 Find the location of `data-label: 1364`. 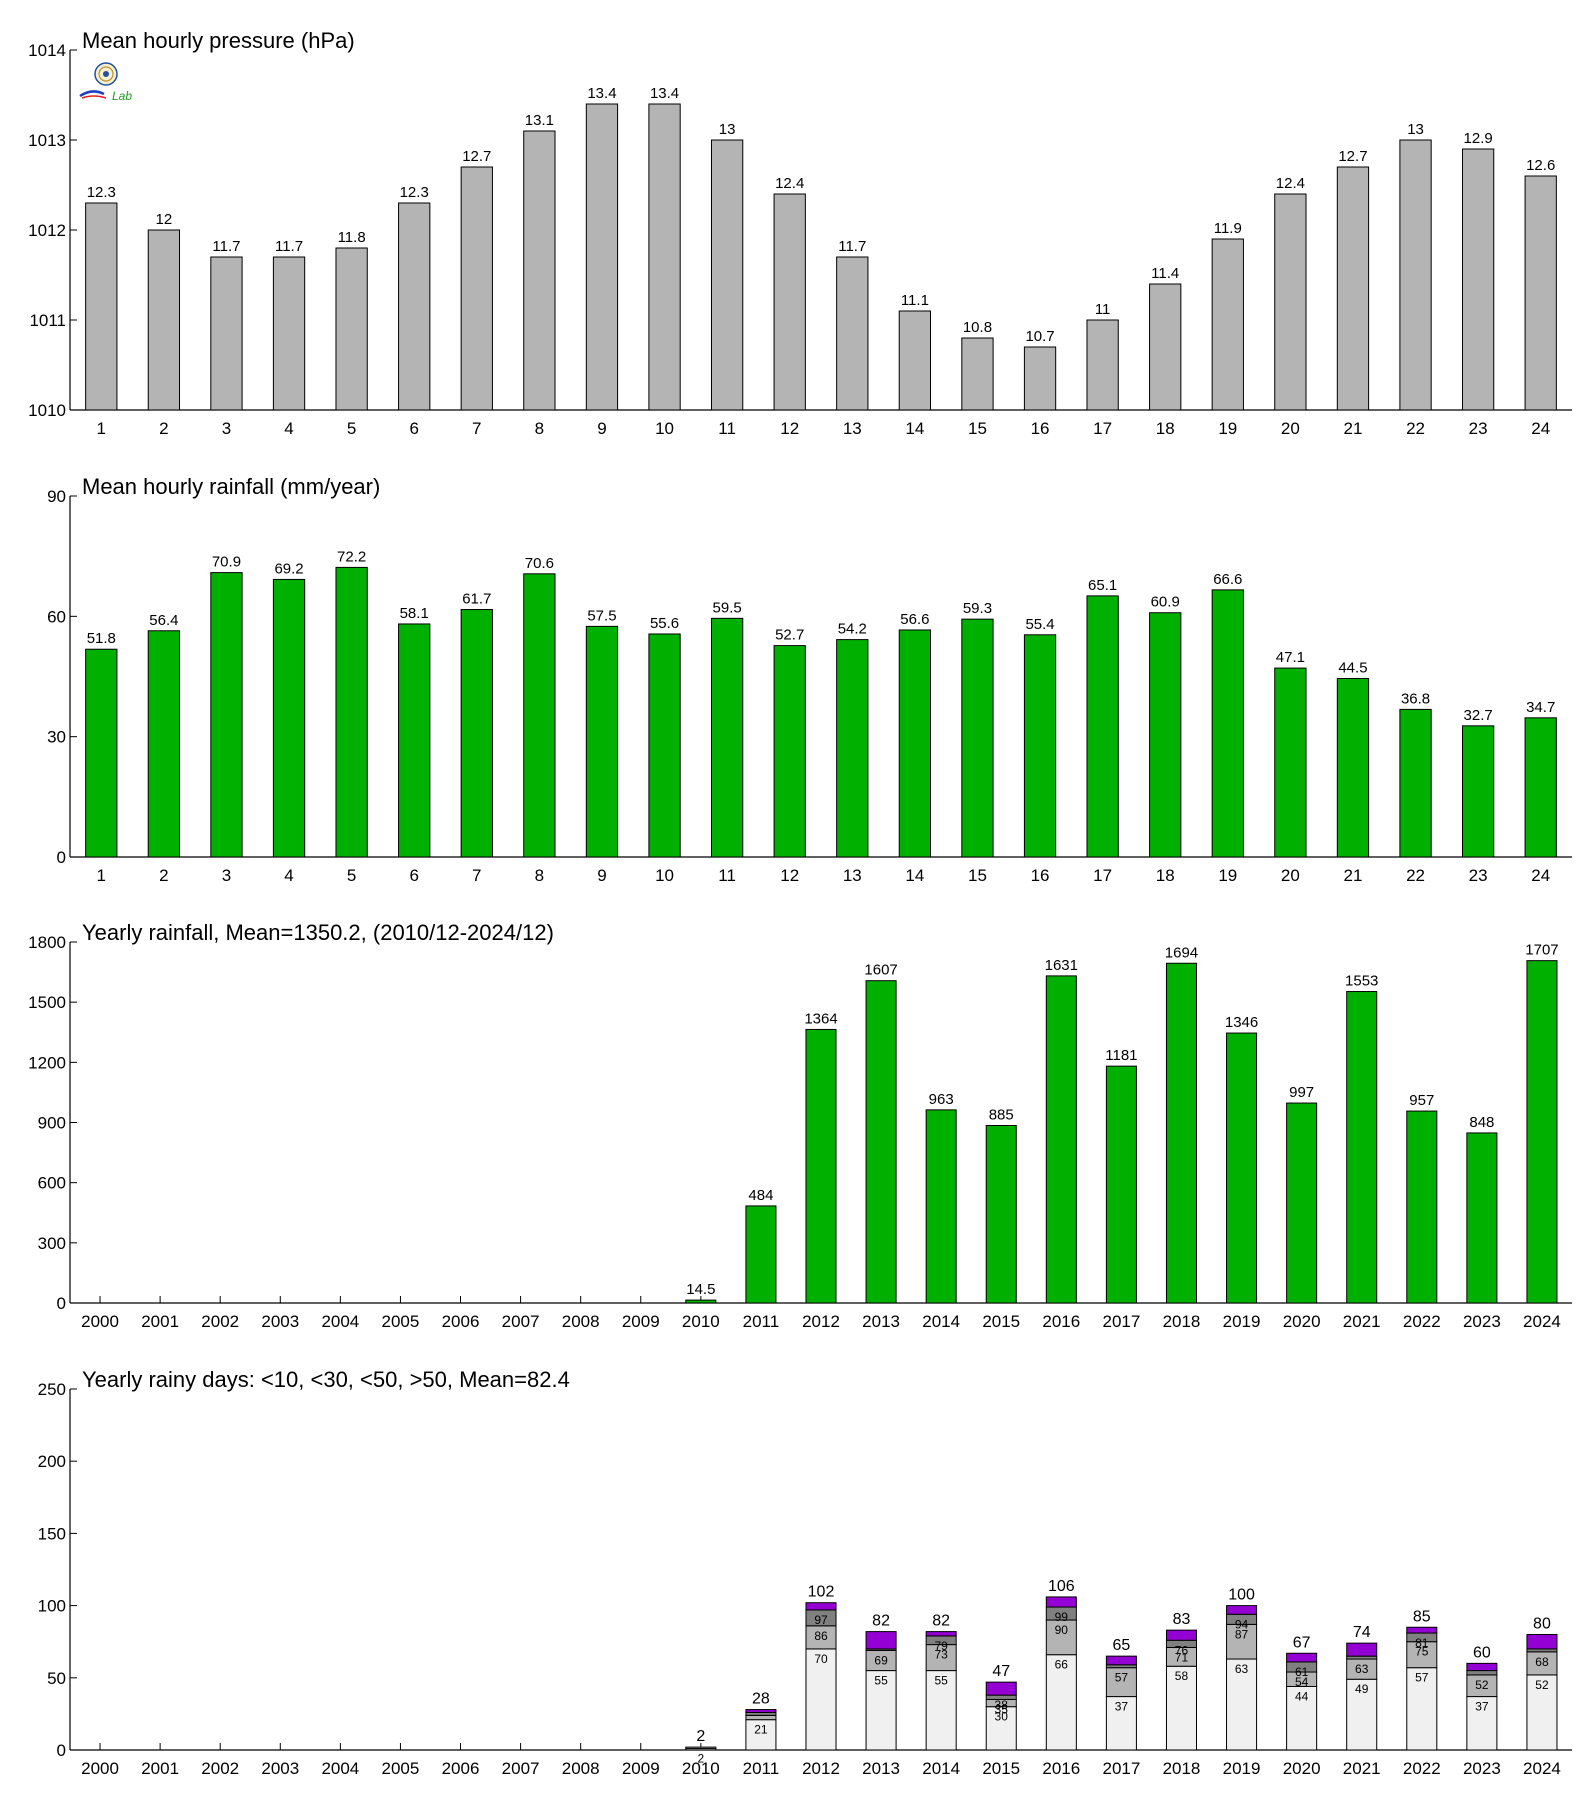

data-label: 1364 is located at coordinates (820, 1018).